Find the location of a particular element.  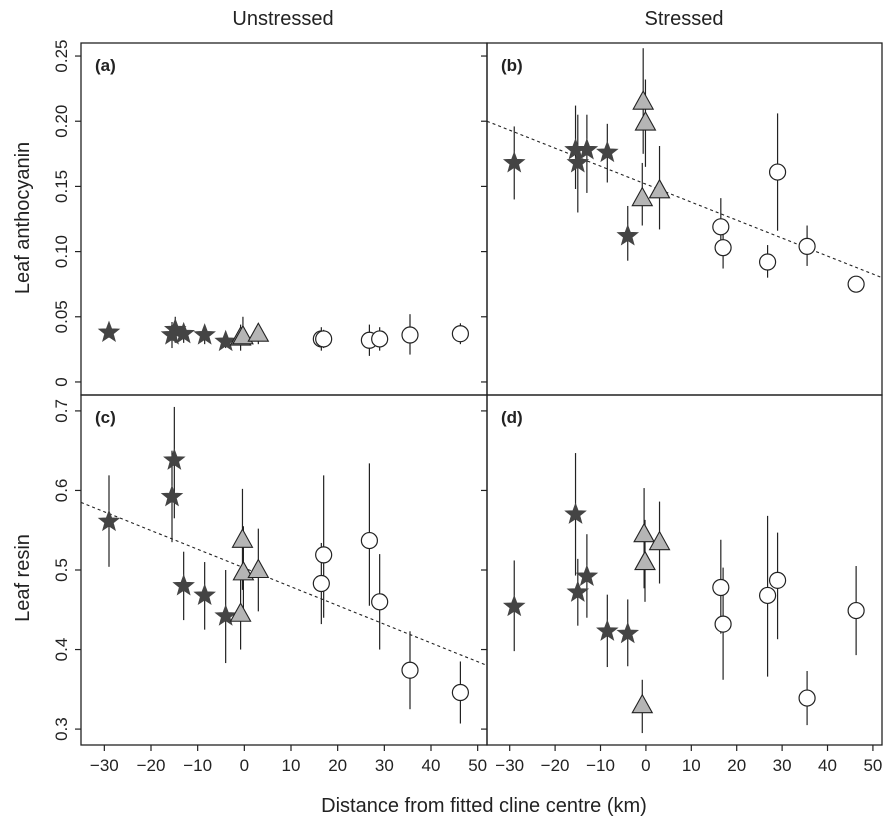

panel-a-y-tick-label: 0.05 is located at coordinates (61, 316).